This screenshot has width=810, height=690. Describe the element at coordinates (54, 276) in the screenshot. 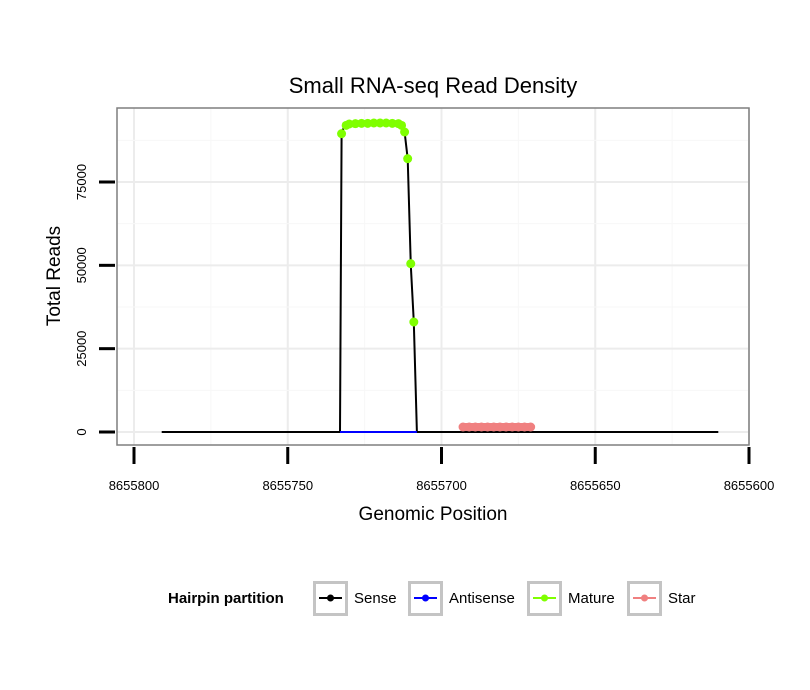

I see `y-axis-title: Total Reads` at that location.